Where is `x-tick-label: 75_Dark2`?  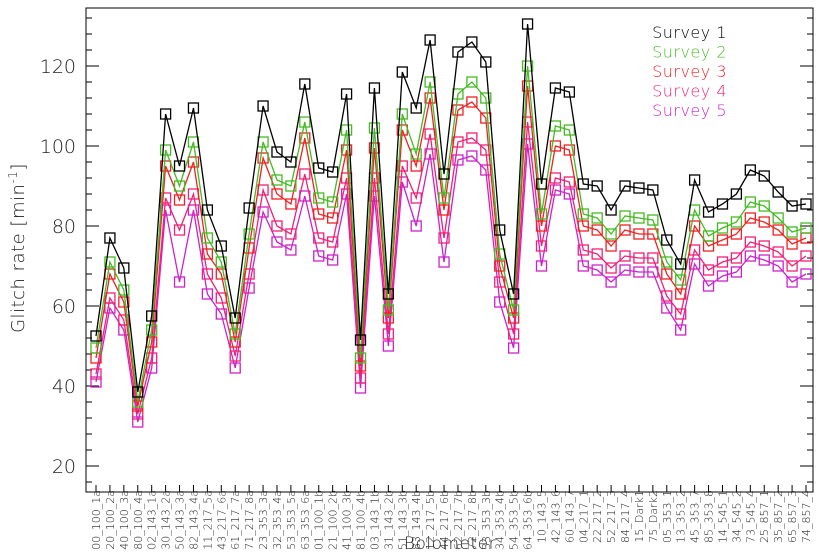
x-tick-label: 75_Dark2 is located at coordinates (653, 516).